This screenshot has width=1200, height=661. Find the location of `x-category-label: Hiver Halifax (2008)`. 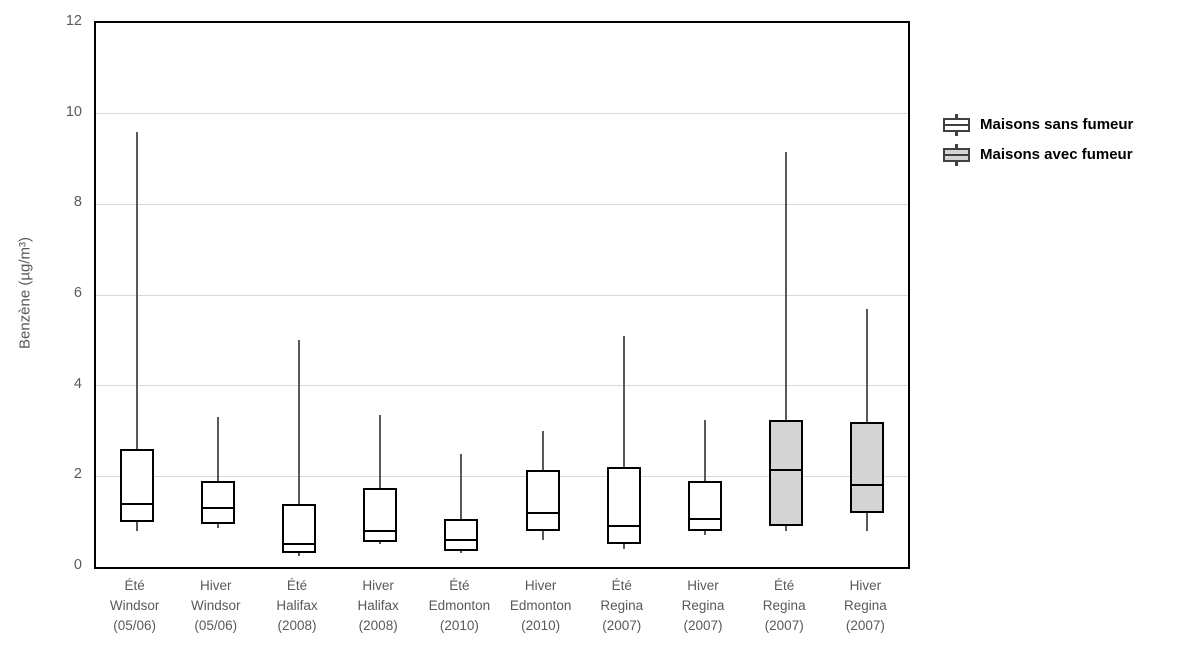

x-category-label: Hiver Halifax (2008) is located at coordinates (378, 606).